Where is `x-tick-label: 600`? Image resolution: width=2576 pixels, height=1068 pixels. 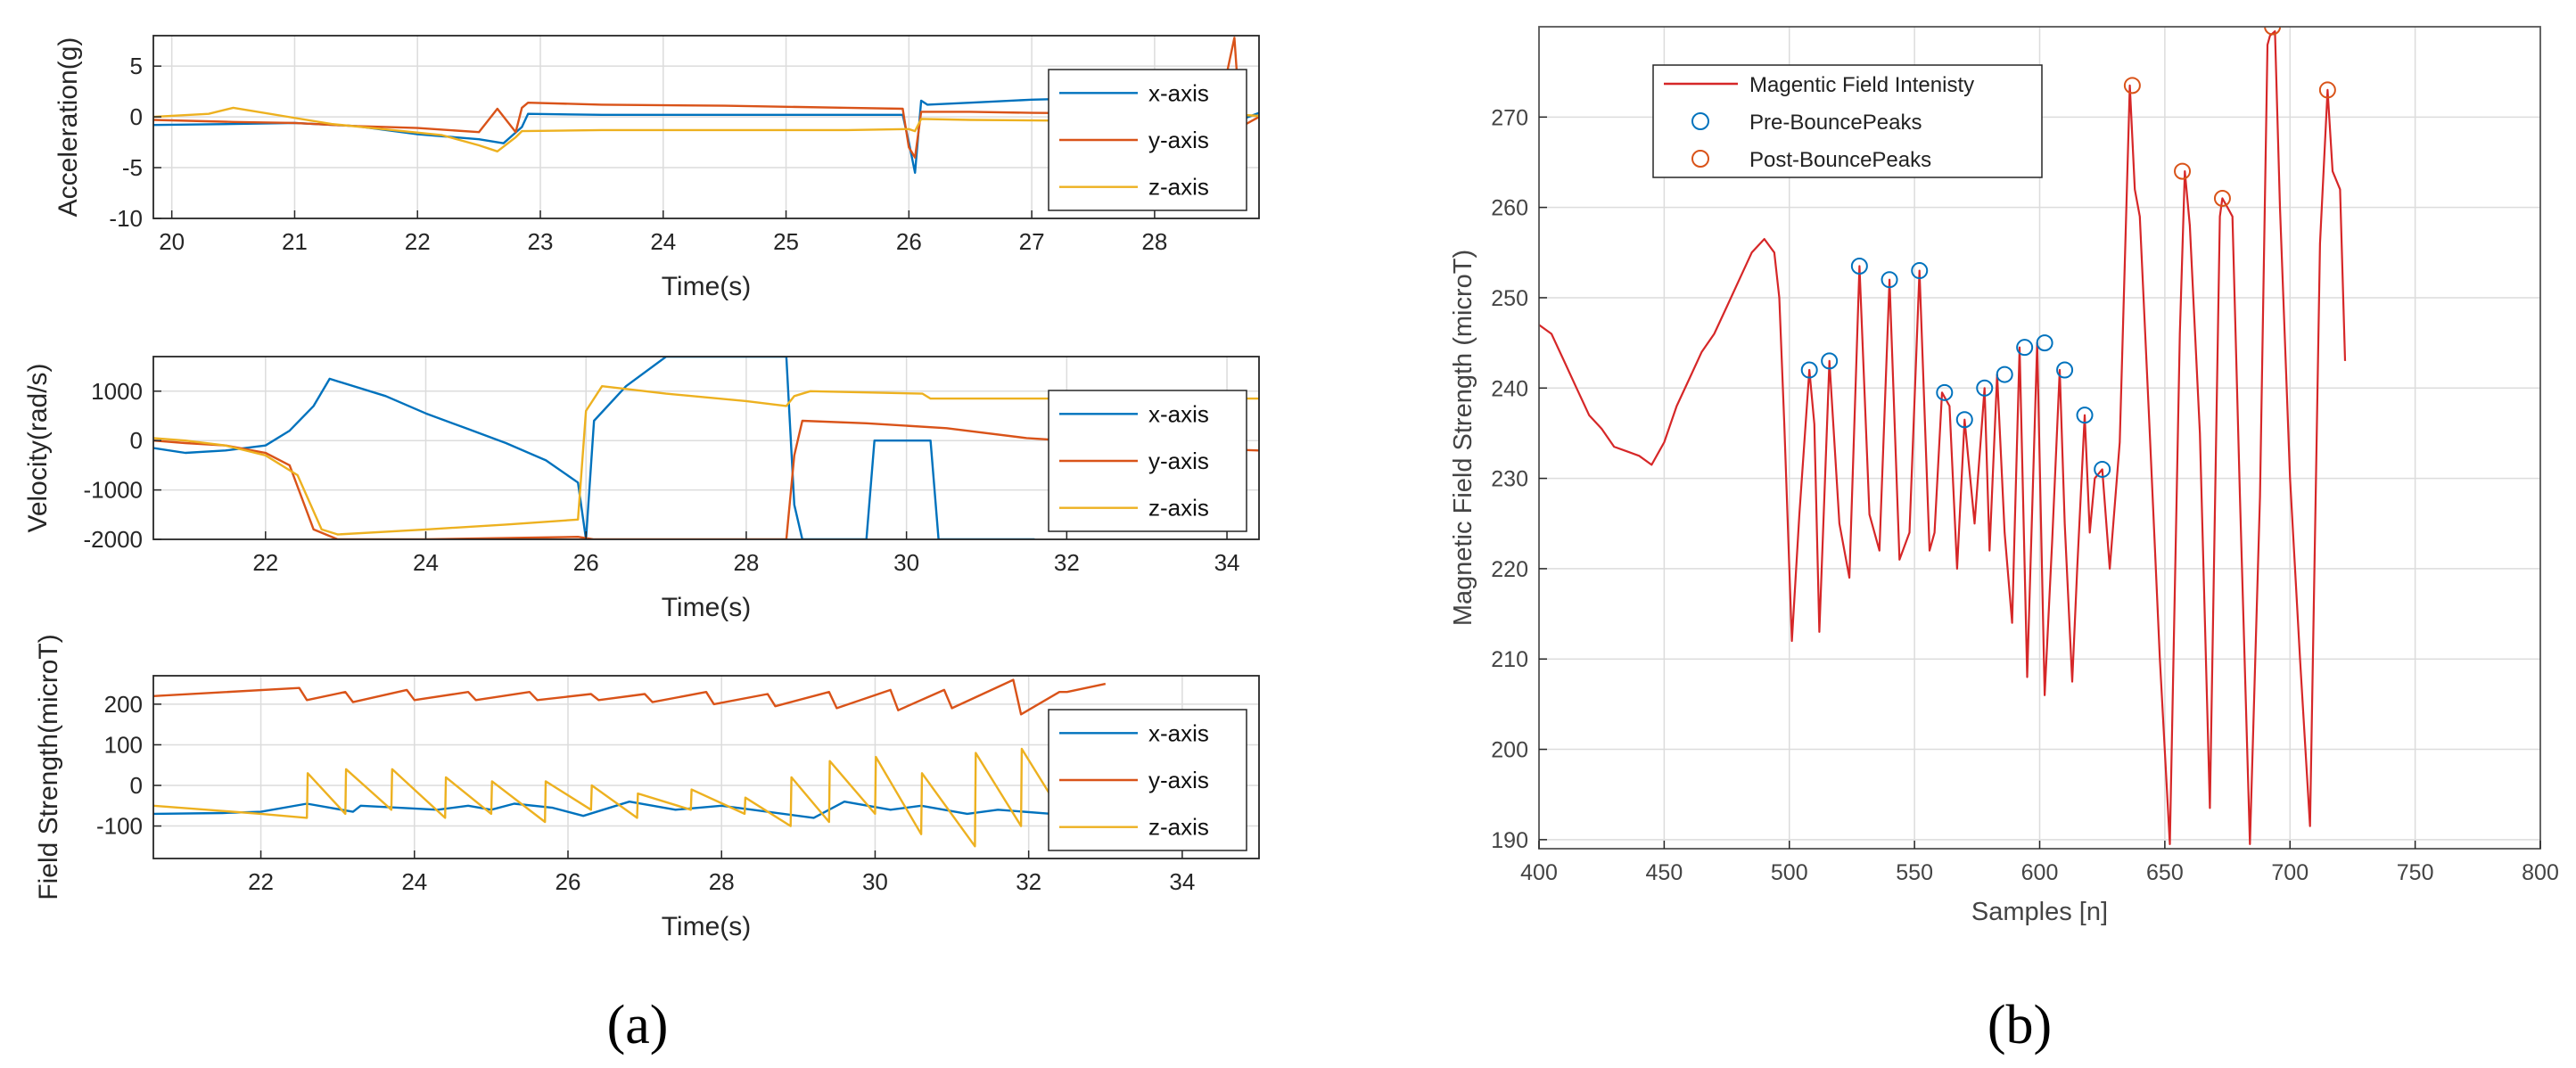 x-tick-label: 600 is located at coordinates (2040, 872).